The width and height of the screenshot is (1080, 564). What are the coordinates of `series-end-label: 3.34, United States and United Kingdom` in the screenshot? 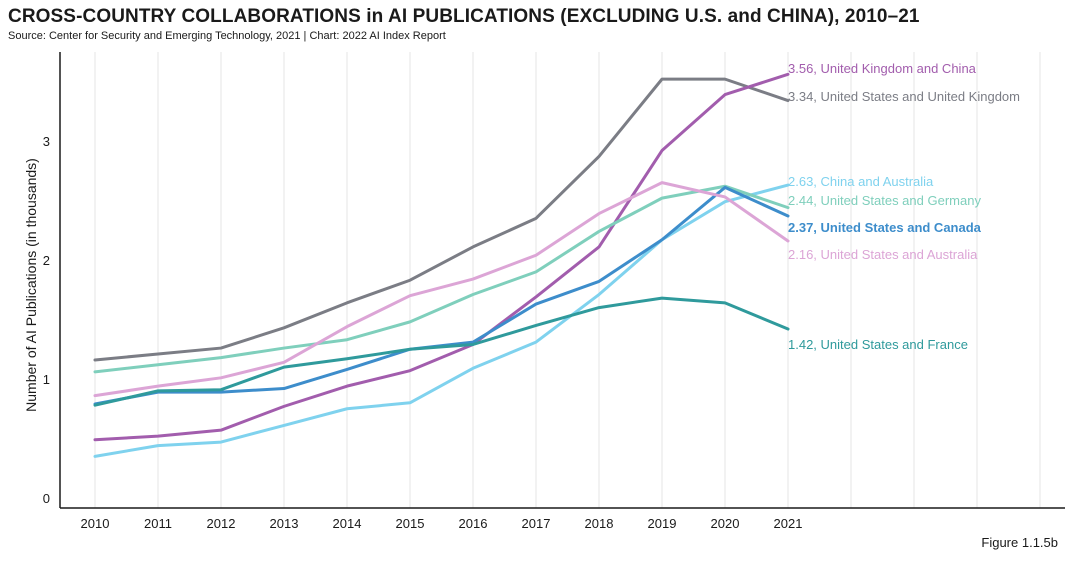 It's located at (904, 96).